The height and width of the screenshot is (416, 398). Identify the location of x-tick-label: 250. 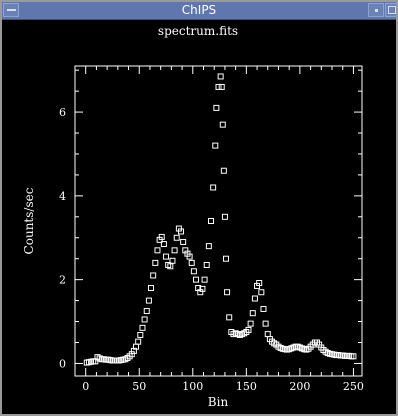
(353, 386).